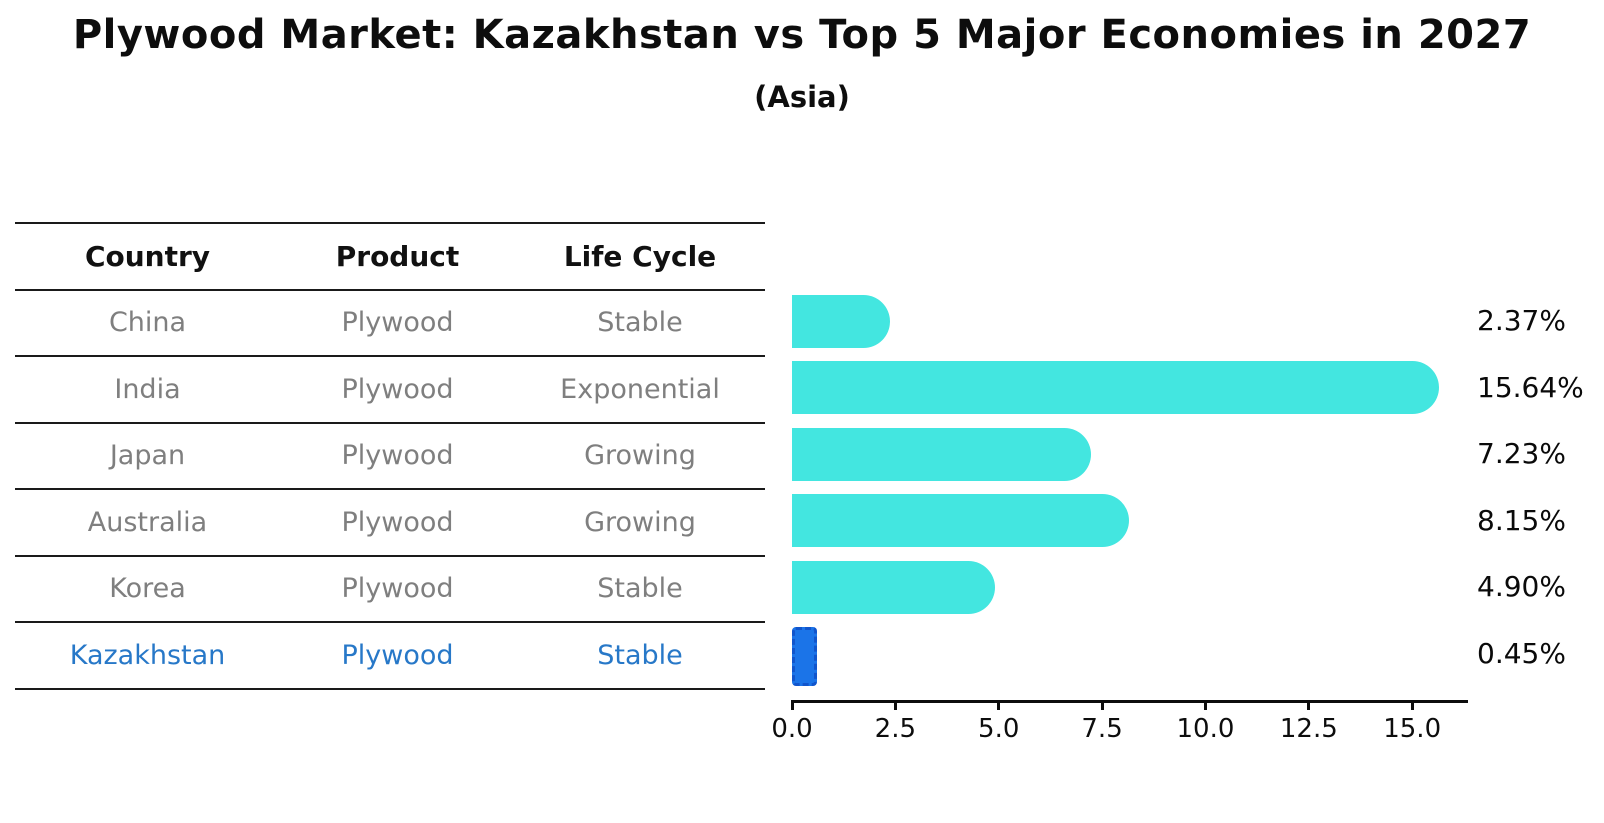 This screenshot has width=1604, height=823. What do you see at coordinates (1521, 586) in the screenshot?
I see `value-label-korea: 4.90%` at bounding box center [1521, 586].